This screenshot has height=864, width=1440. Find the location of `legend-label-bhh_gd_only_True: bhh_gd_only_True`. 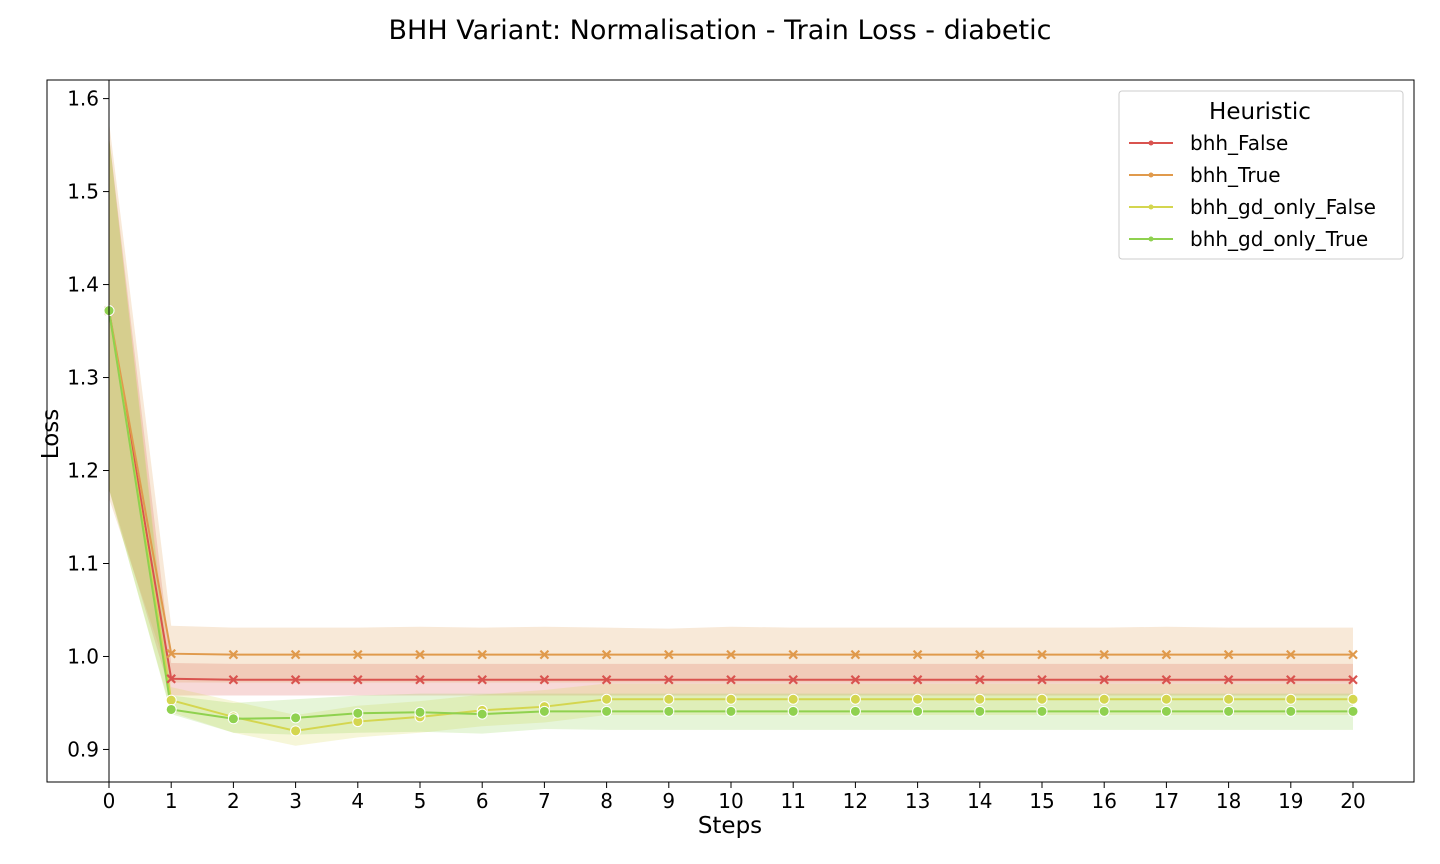

legend-label-bhh_gd_only_True: bhh_gd_only_True is located at coordinates (1279, 239).